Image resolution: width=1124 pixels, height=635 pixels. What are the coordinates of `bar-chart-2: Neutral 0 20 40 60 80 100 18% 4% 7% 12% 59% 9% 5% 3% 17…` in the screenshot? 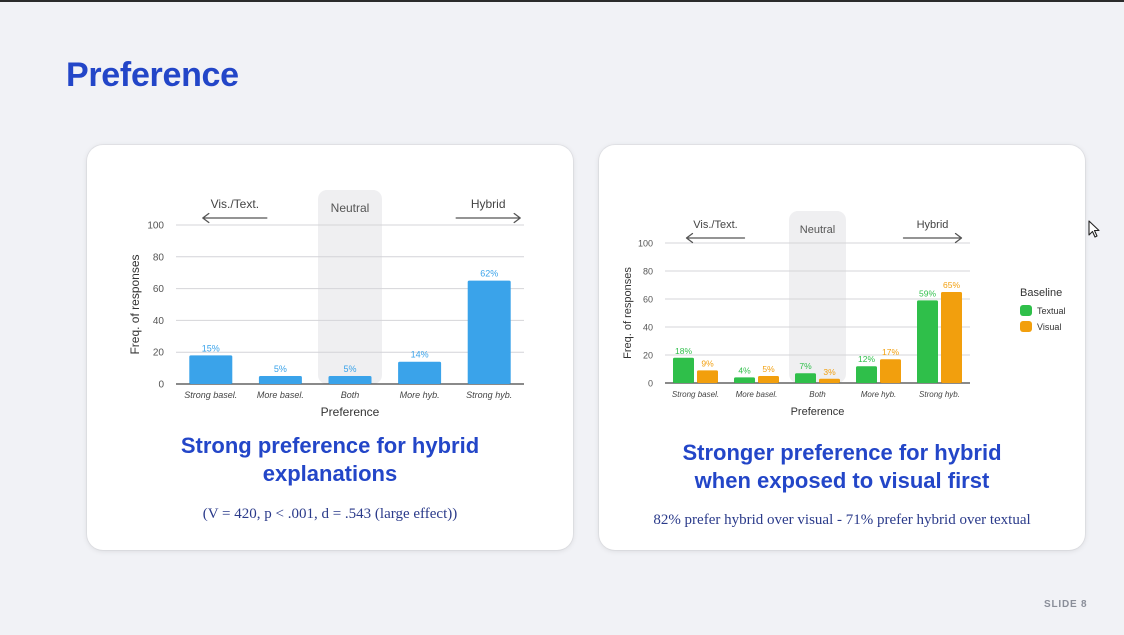 It's located at (844, 314).